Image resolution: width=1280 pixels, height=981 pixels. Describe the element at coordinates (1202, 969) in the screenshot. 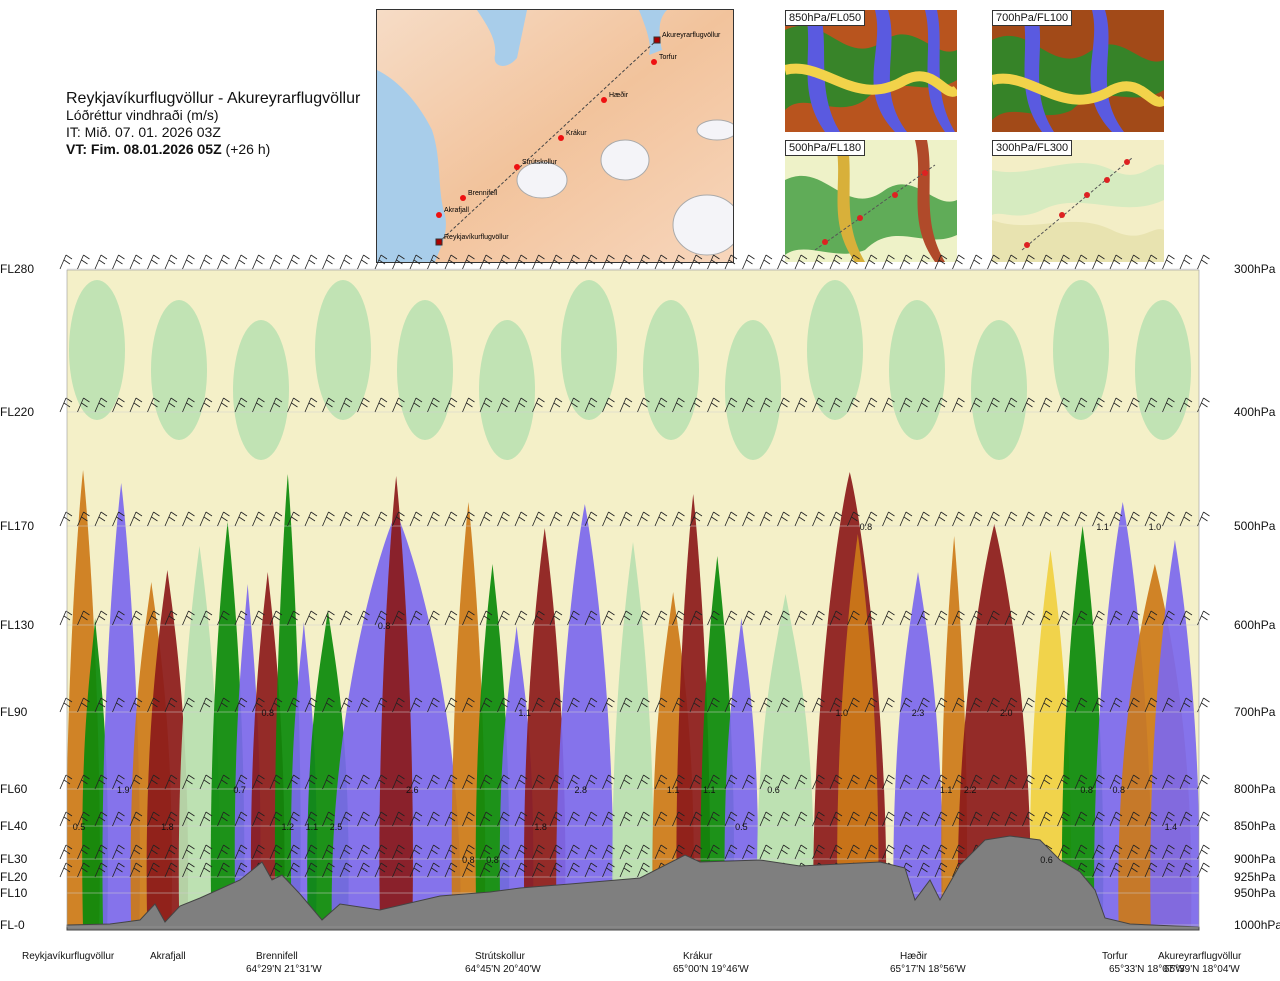

I see `location-coordinates: 65°39'N 18°04'W` at that location.